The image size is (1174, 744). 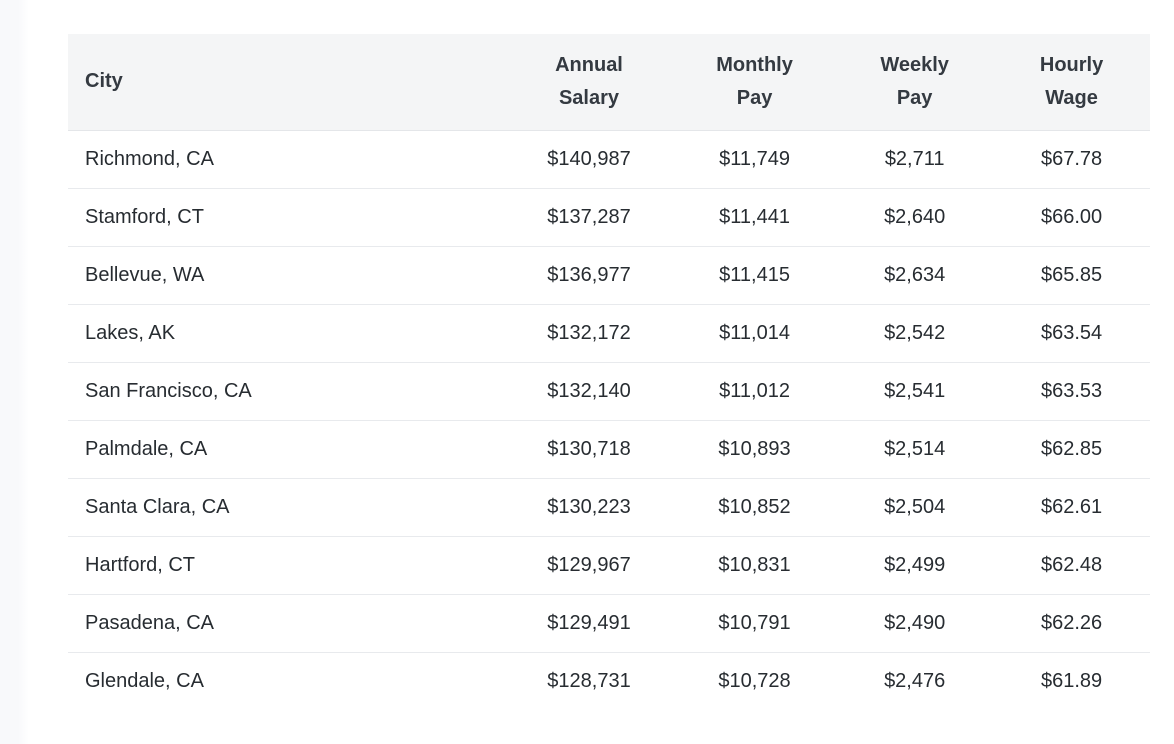 I want to click on annual-cell: $132,140, so click(x=589, y=391).